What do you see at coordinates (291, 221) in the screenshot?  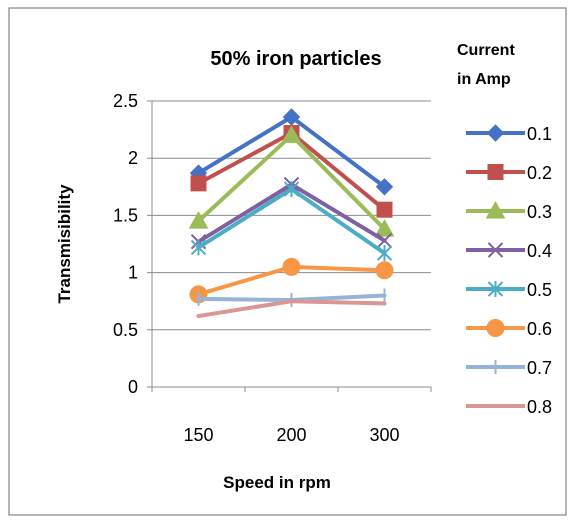 I see `series-0.5` at bounding box center [291, 221].